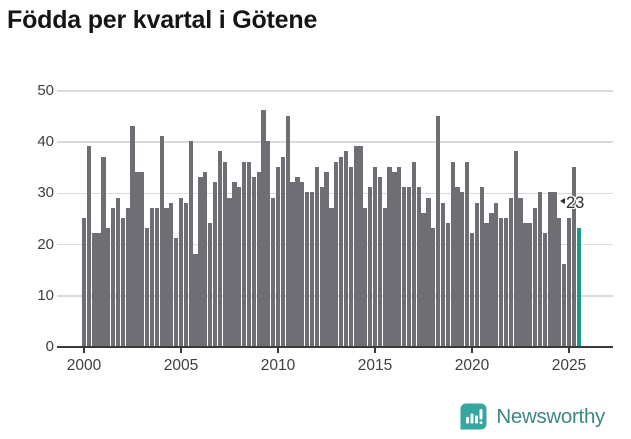 The image size is (631, 439). I want to click on x-axis-tick-label: 2000, so click(84, 365).